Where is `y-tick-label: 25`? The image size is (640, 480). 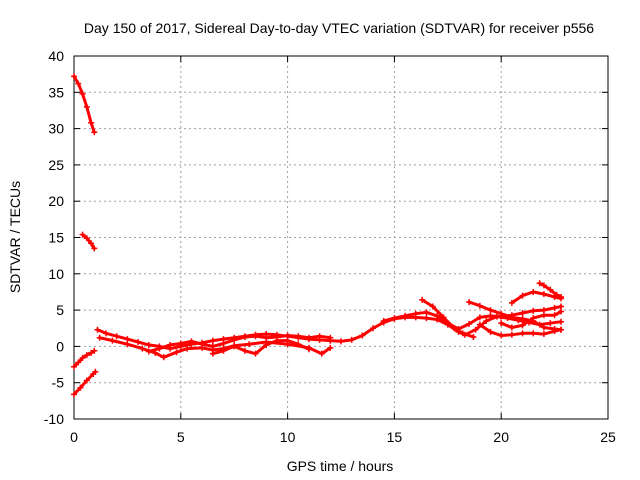 y-tick-label: 25 is located at coordinates (56, 165).